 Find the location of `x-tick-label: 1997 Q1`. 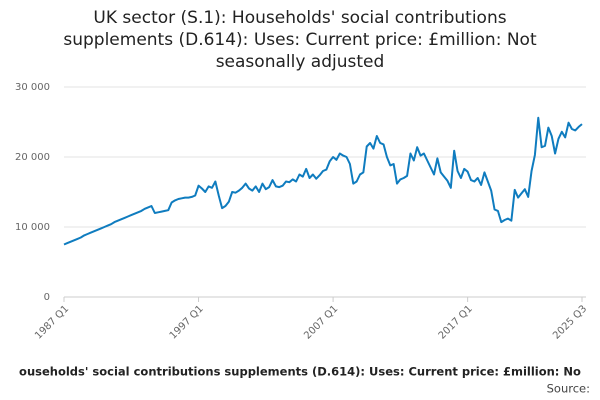

x-tick-label: 1997 Q1 is located at coordinates (187, 322).